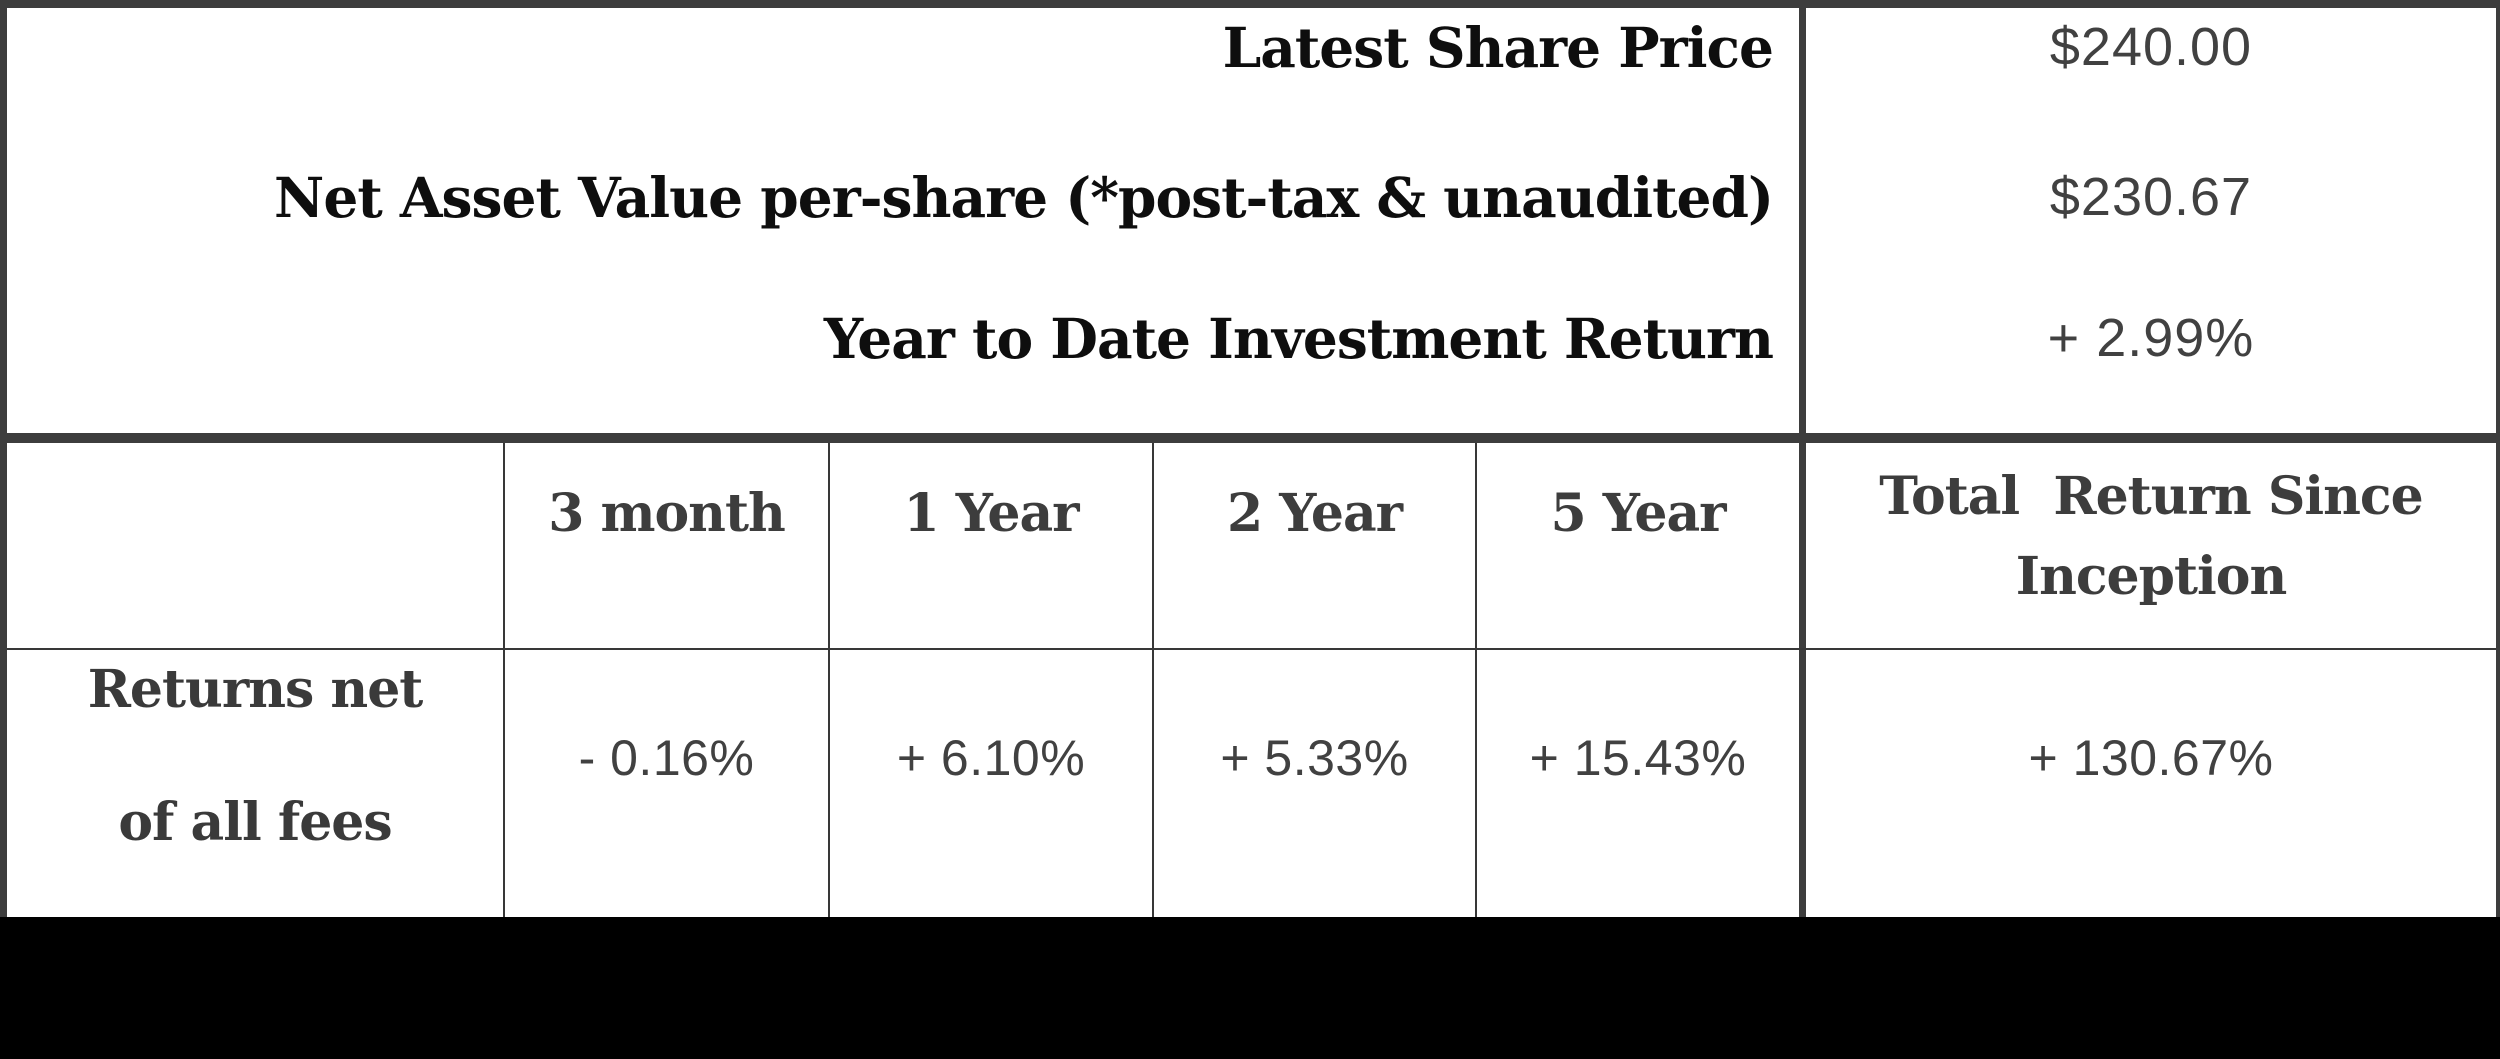 The height and width of the screenshot is (1059, 2500). Describe the element at coordinates (666, 757) in the screenshot. I see `return-value-3-month: - 0.16%` at that location.